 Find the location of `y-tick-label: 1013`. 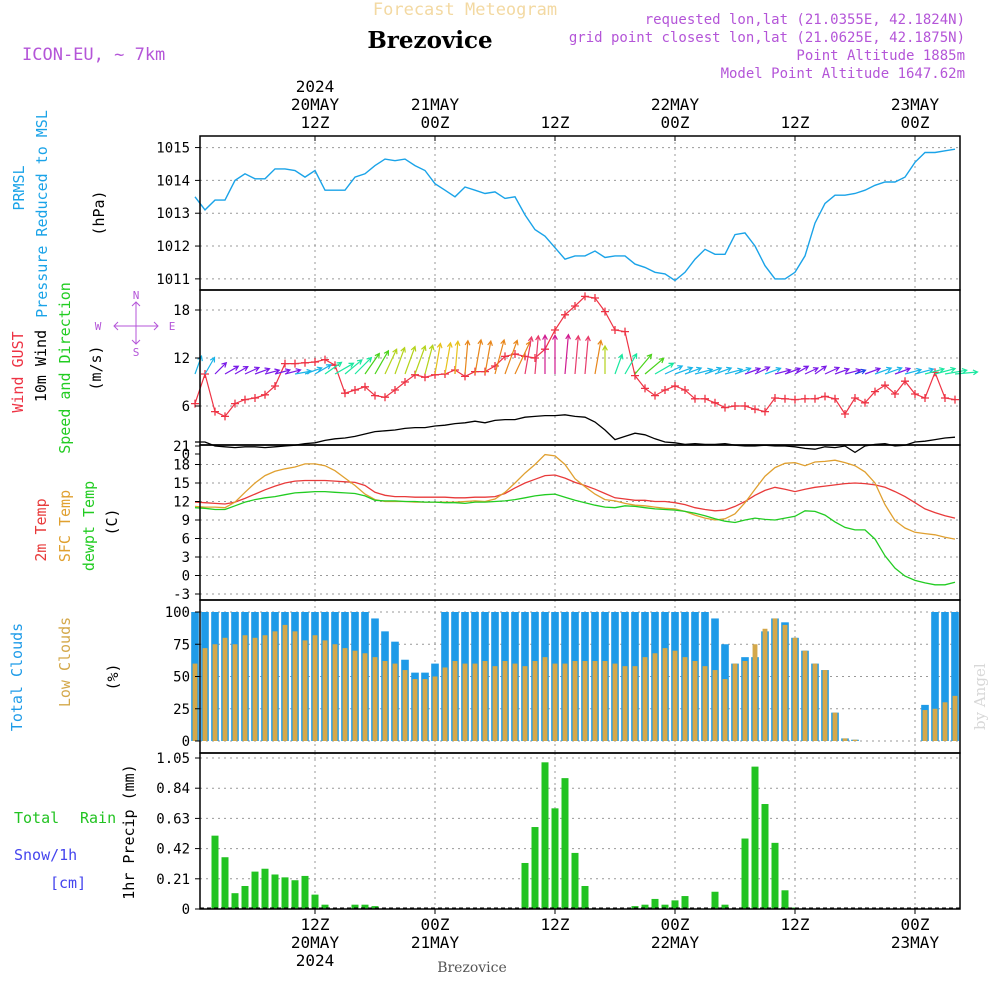

y-tick-label: 1013 is located at coordinates (173, 214).